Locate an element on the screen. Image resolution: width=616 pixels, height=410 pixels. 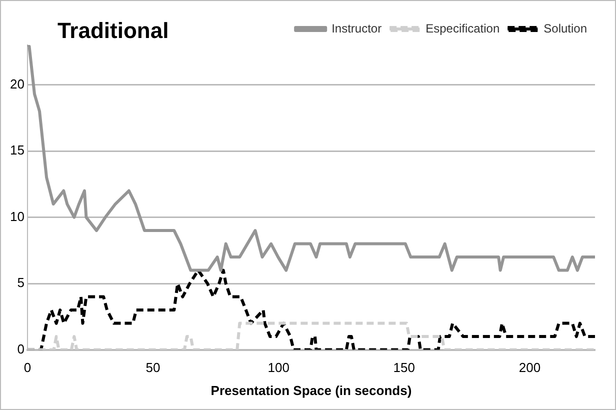
x-tick-label: 150 is located at coordinates (404, 368).